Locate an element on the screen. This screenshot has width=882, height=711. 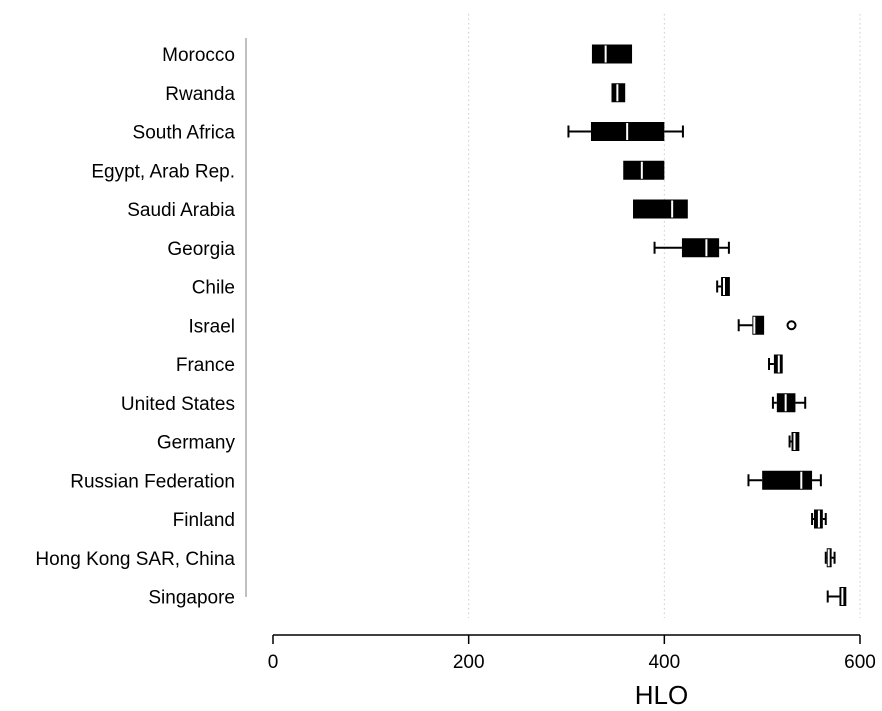
x-tick-label: 600 is located at coordinates (860, 662).